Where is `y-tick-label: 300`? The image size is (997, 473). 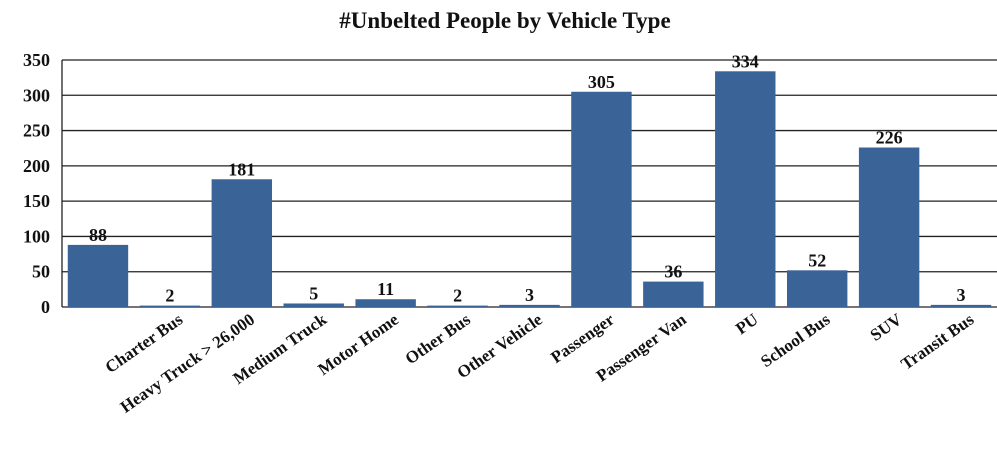
y-tick-label: 300 is located at coordinates (36, 95).